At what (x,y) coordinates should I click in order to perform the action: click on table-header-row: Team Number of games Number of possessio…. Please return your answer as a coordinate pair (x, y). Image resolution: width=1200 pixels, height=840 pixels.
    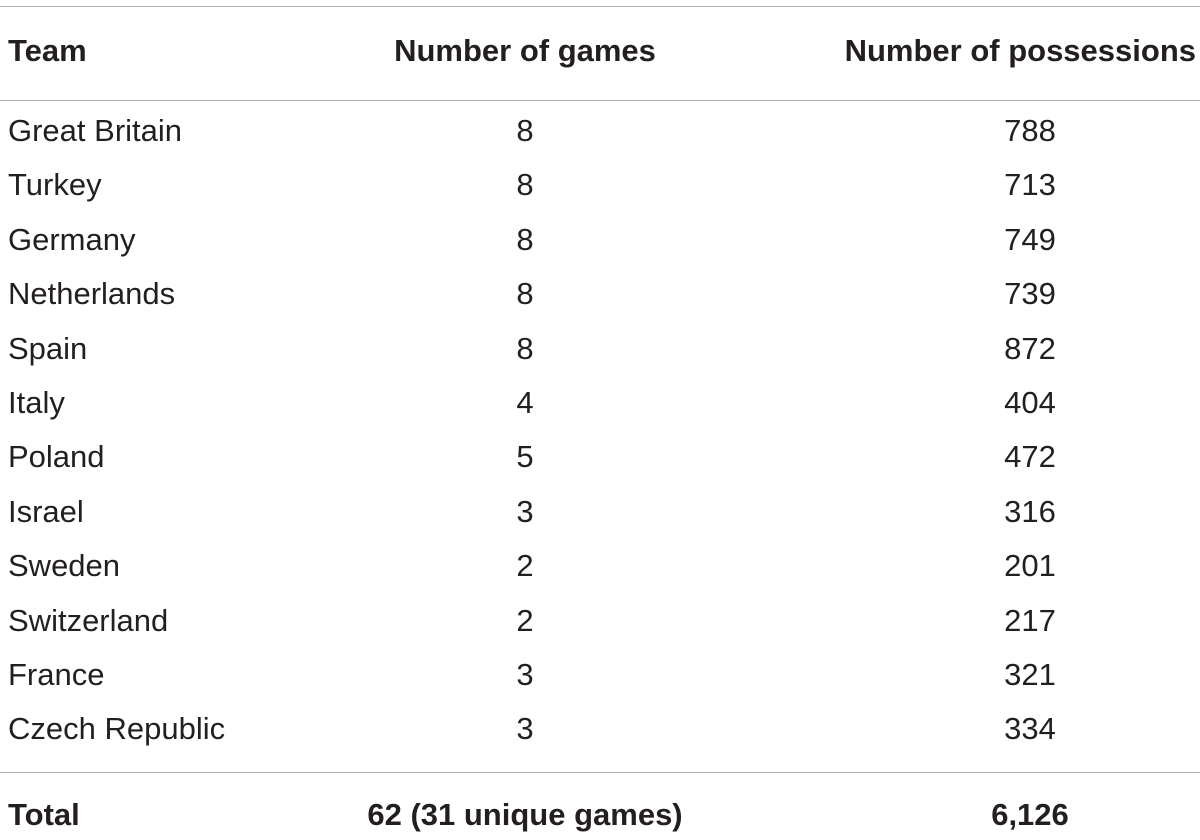
    Looking at the image, I should click on (600, 51).